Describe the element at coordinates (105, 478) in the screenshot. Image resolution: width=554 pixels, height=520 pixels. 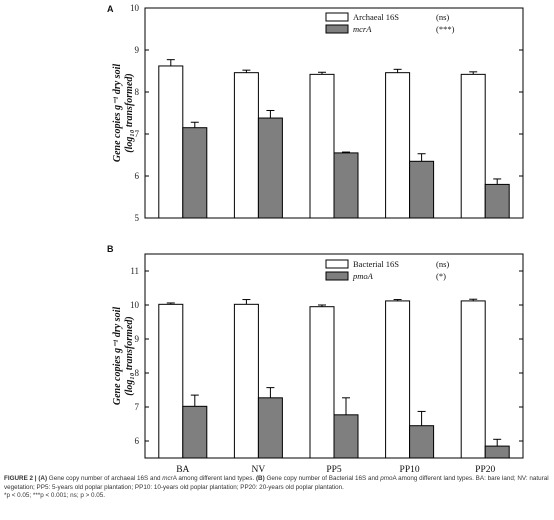
I see `caption-a-text: Gene copy number of archaeal 16S and` at that location.